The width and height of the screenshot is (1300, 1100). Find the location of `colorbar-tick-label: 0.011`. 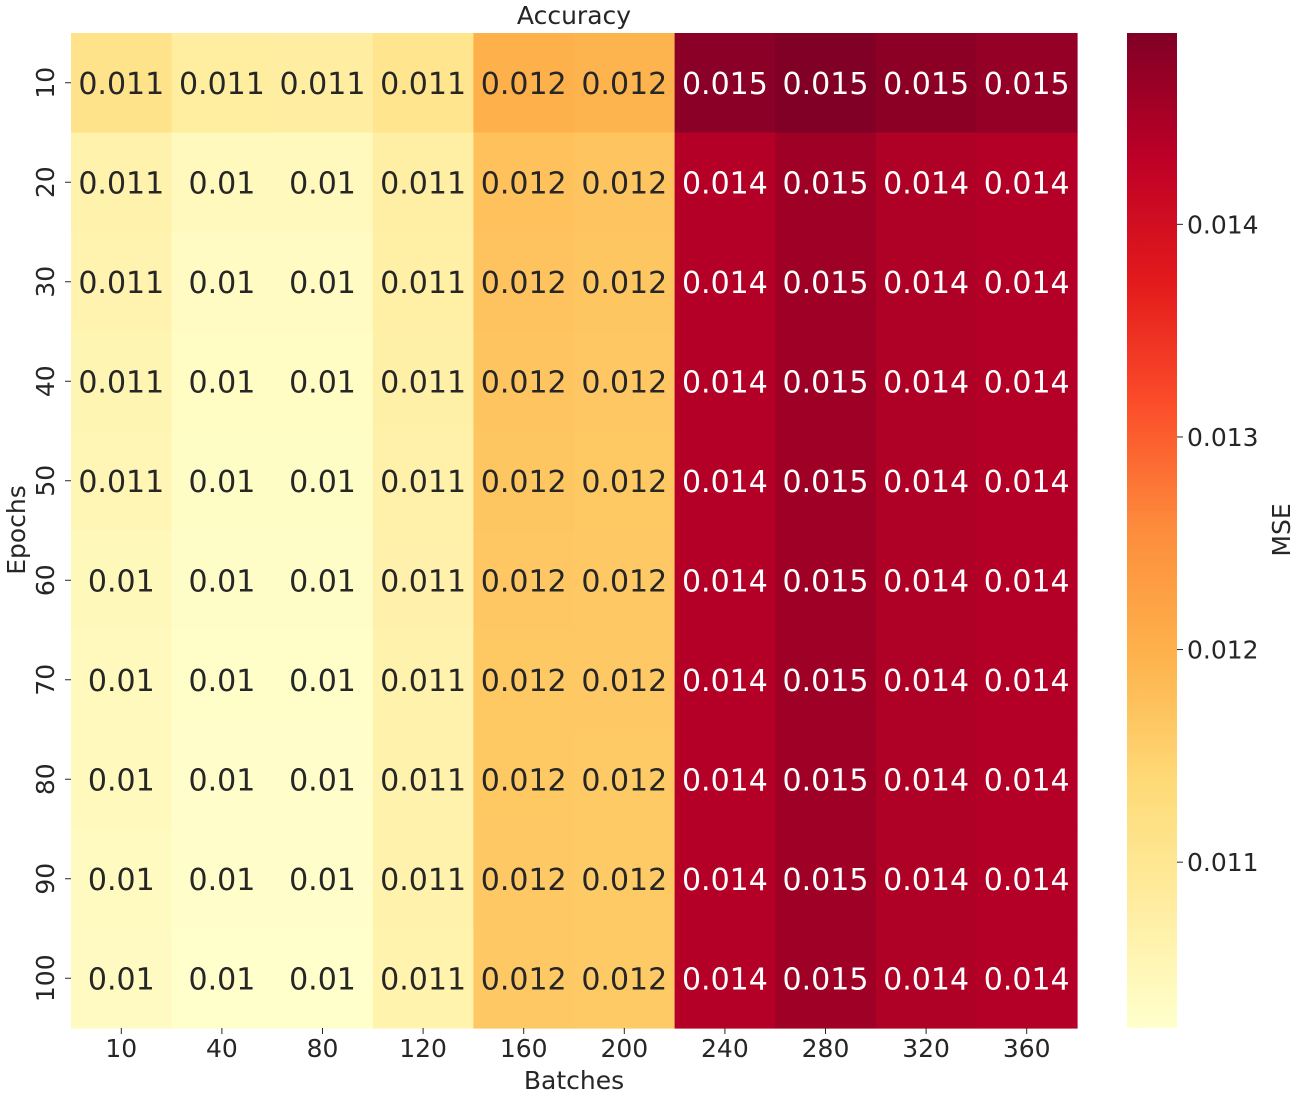

colorbar-tick-label: 0.011 is located at coordinates (1223, 862).